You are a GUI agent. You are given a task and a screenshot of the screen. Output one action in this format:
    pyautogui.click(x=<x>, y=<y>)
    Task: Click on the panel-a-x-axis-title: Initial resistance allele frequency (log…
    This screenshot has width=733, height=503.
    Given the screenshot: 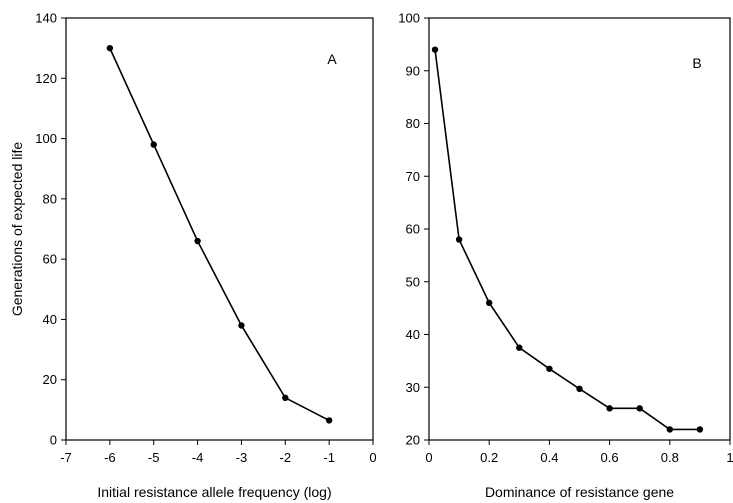 What is the action you would take?
    pyautogui.click(x=214, y=492)
    